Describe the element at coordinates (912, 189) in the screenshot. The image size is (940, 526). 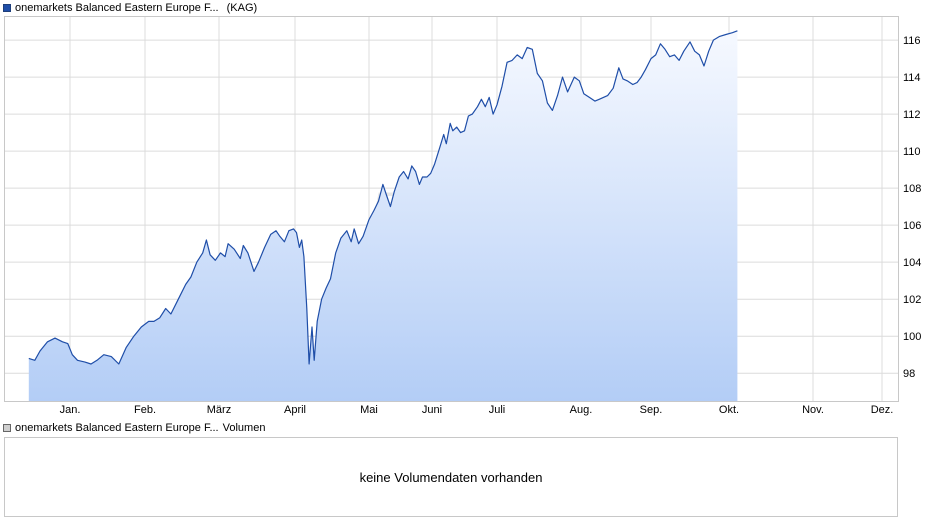
I see `y-tick-label-108: 108` at that location.